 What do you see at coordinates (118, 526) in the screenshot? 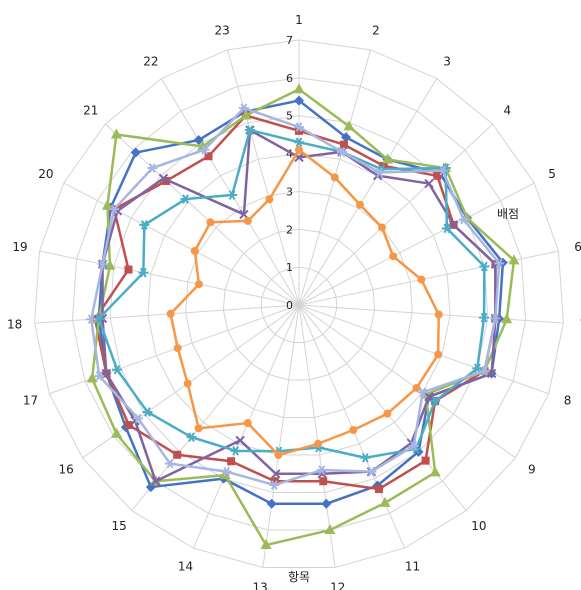
I see `category-label: 15` at bounding box center [118, 526].